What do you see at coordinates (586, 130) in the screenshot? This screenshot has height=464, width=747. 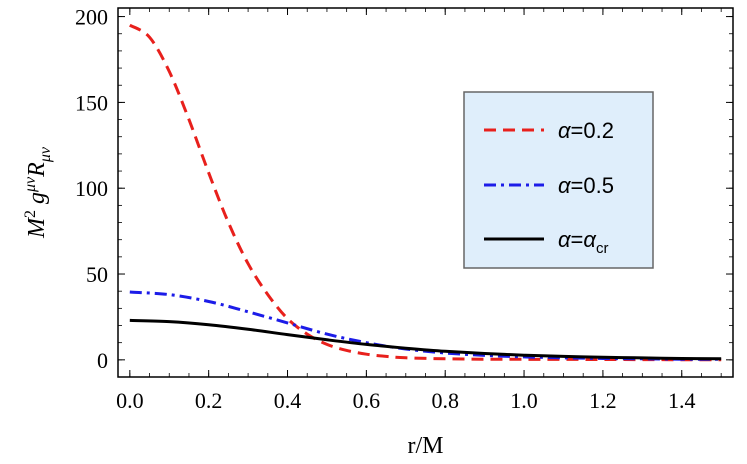 I see `legend-label-1: α=0.2` at bounding box center [586, 130].